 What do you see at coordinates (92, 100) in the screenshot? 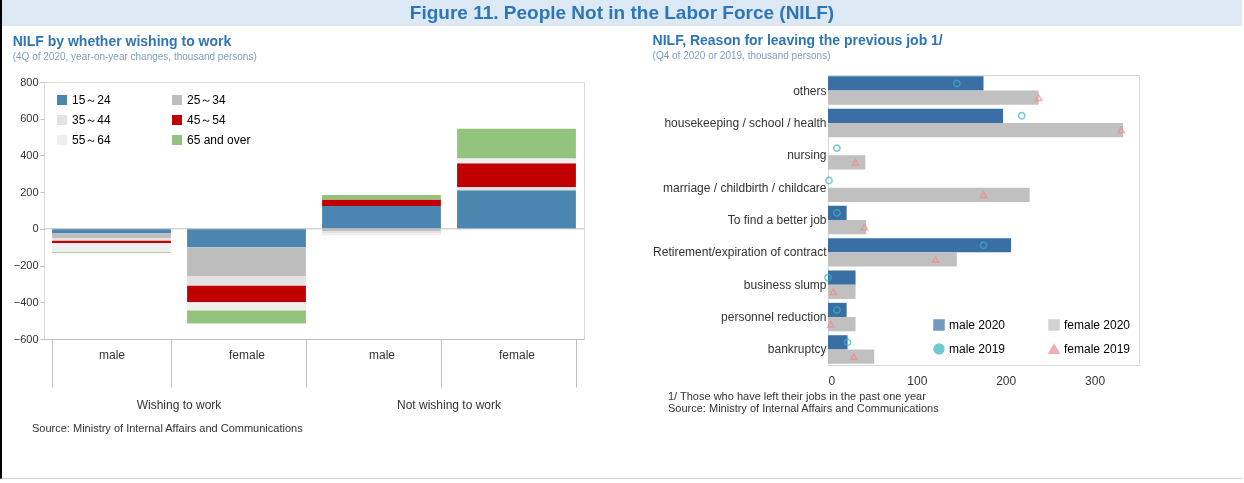
I see `legend-label: 15～24` at bounding box center [92, 100].